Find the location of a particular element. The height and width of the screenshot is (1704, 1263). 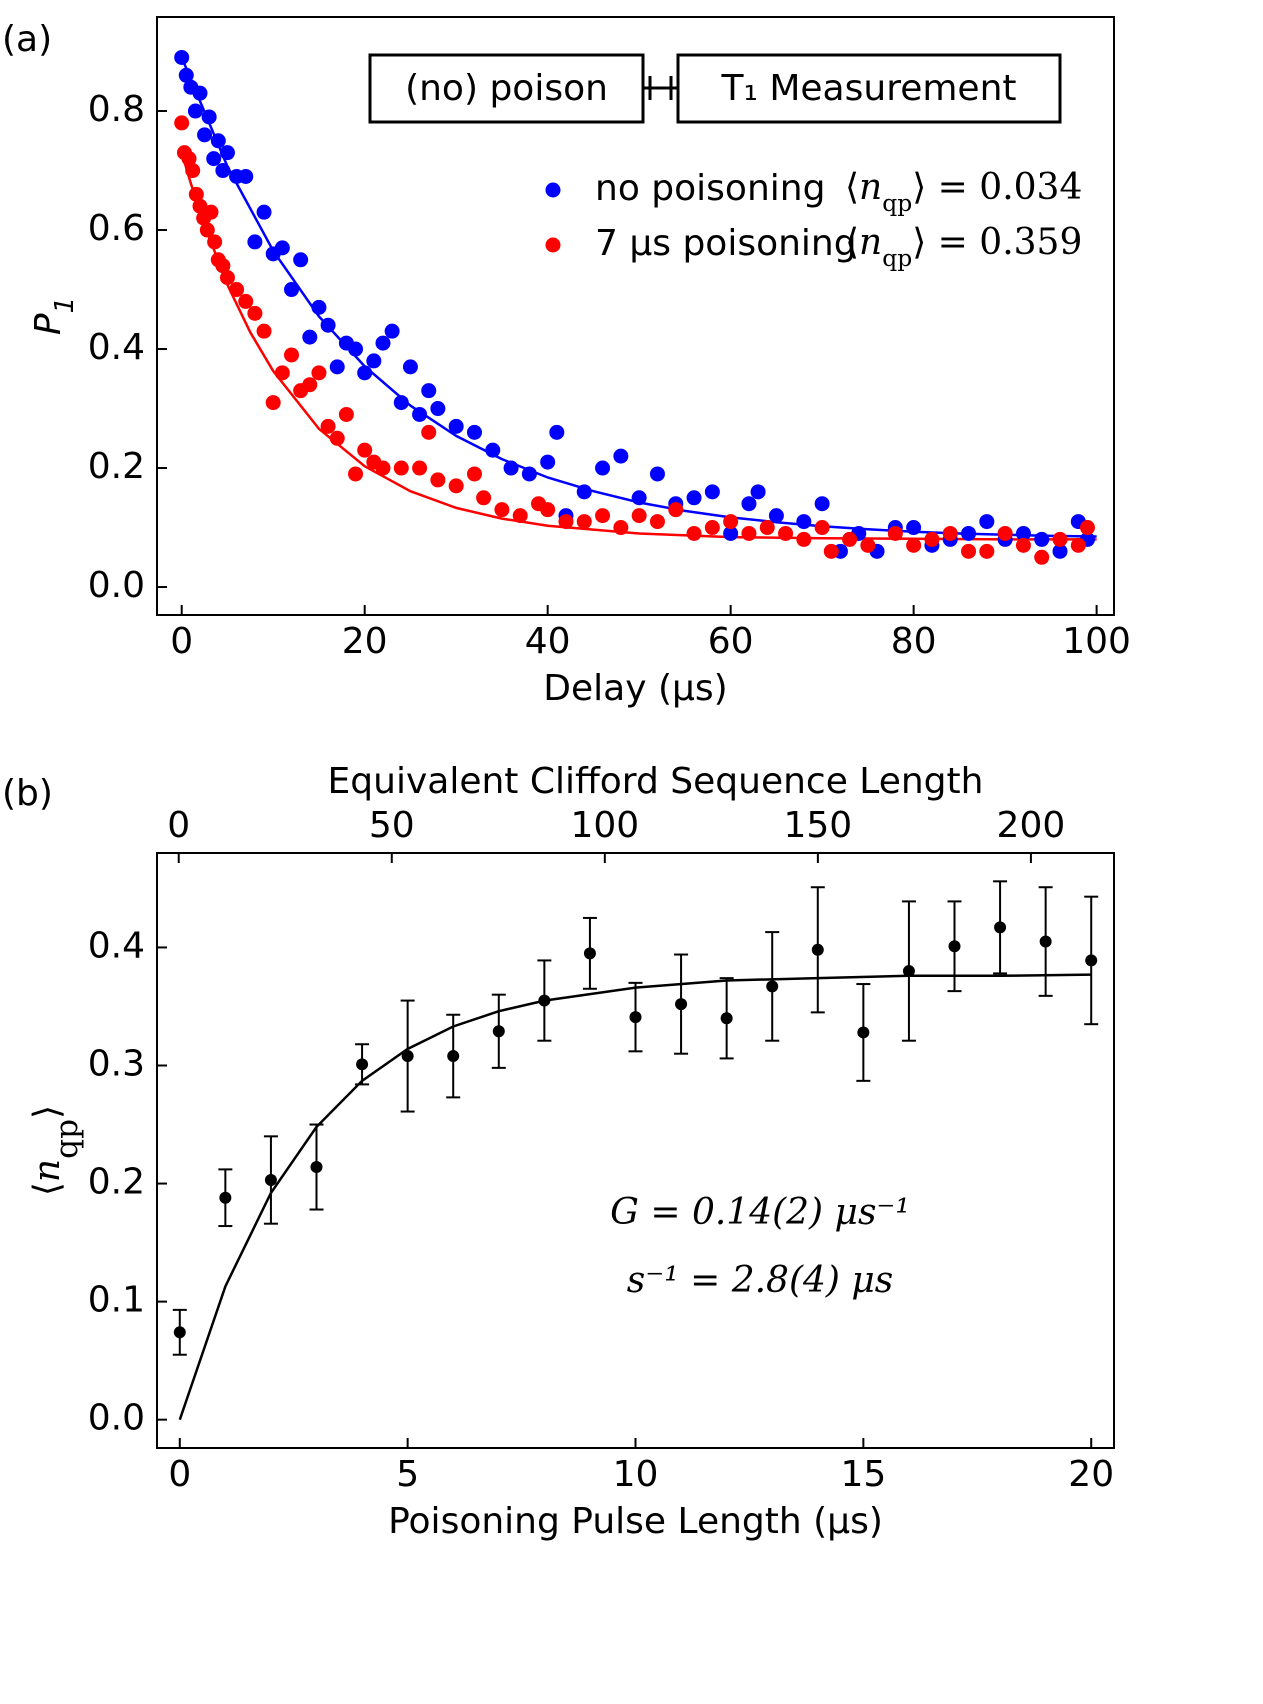

y-tick-label: 0.2 is located at coordinates (116, 466).